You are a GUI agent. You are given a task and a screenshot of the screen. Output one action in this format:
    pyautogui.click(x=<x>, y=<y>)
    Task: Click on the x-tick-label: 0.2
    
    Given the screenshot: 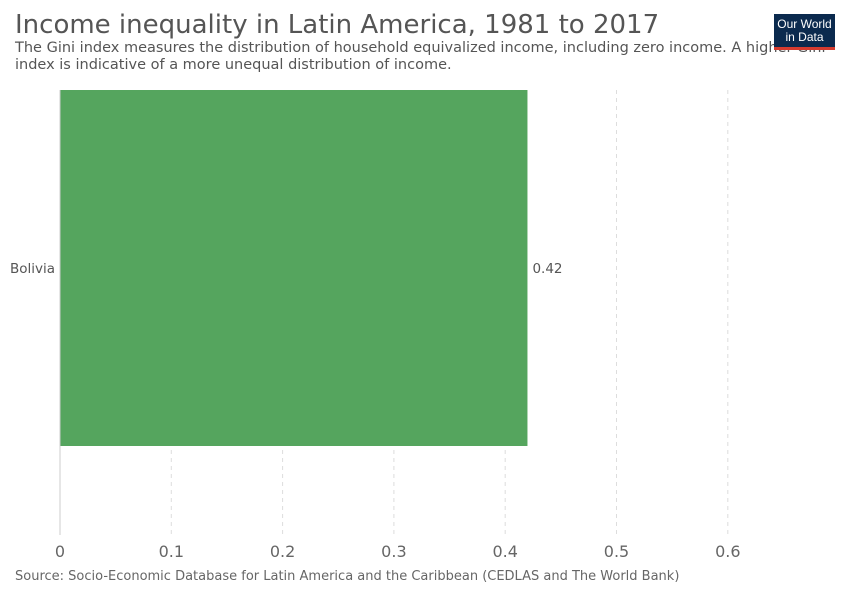 What is the action you would take?
    pyautogui.click(x=282, y=551)
    